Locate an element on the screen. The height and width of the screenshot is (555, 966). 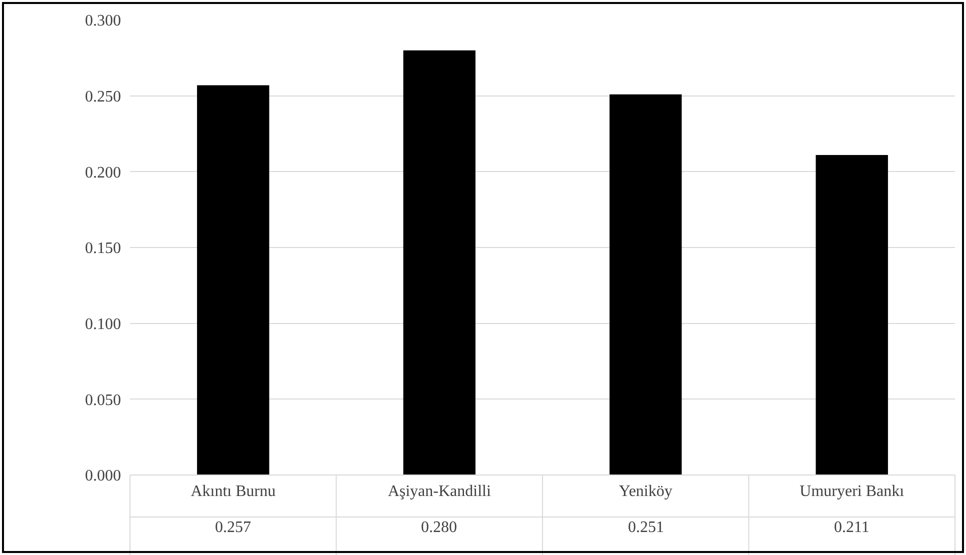
data-label: 0.257 is located at coordinates (233, 527).